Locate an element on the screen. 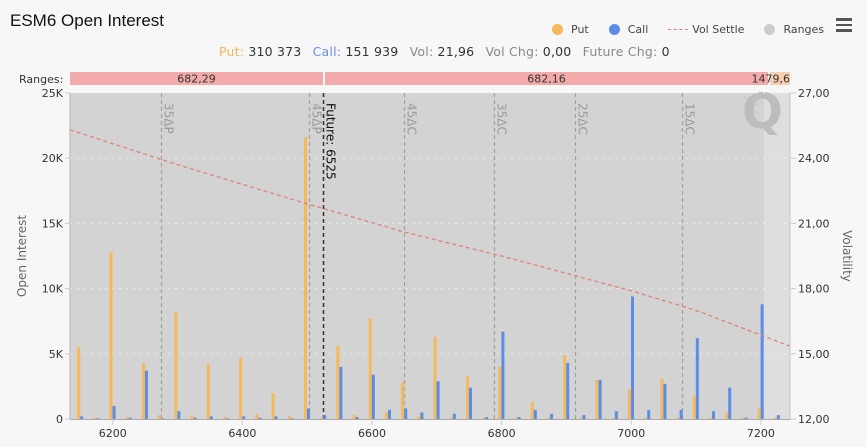 This screenshot has height=447, width=867. legend-item-put: Put is located at coordinates (570, 29).